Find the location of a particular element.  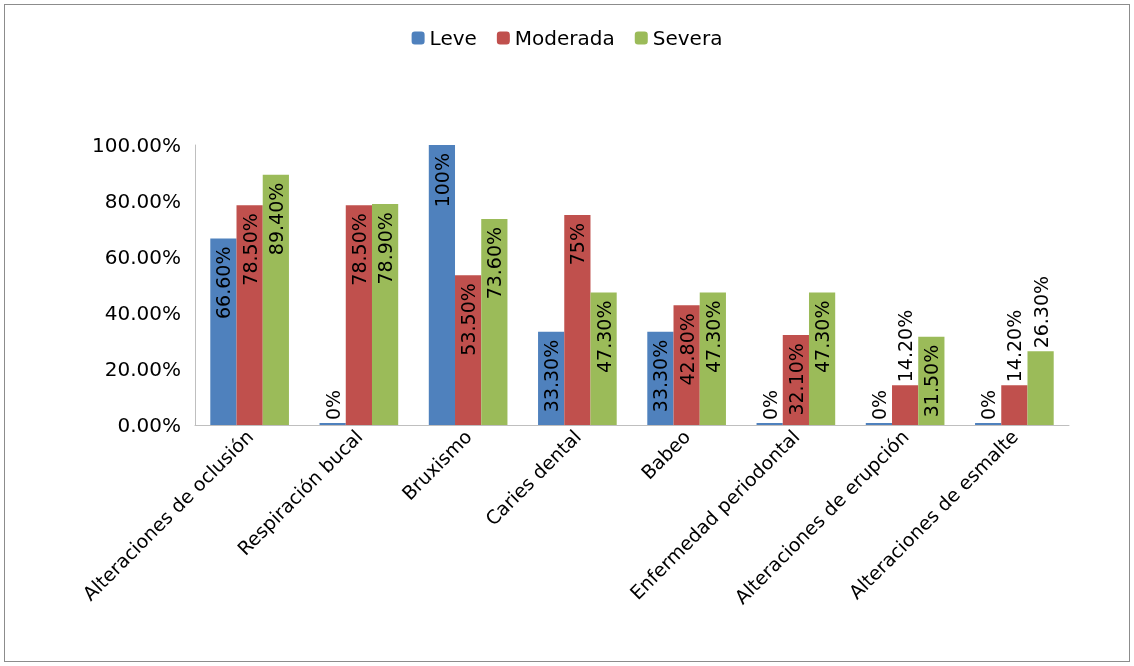

legend-label: Leve is located at coordinates (453, 38).